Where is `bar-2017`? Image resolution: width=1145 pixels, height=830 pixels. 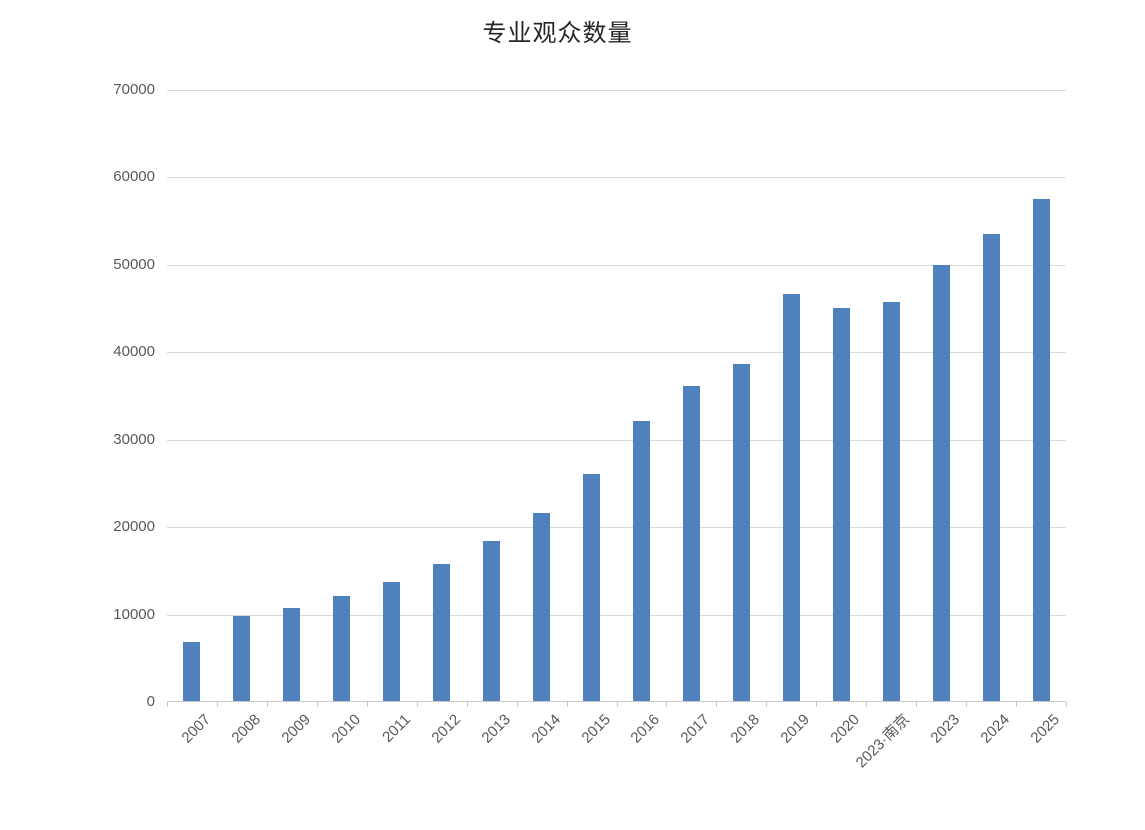
bar-2017 is located at coordinates (691, 543).